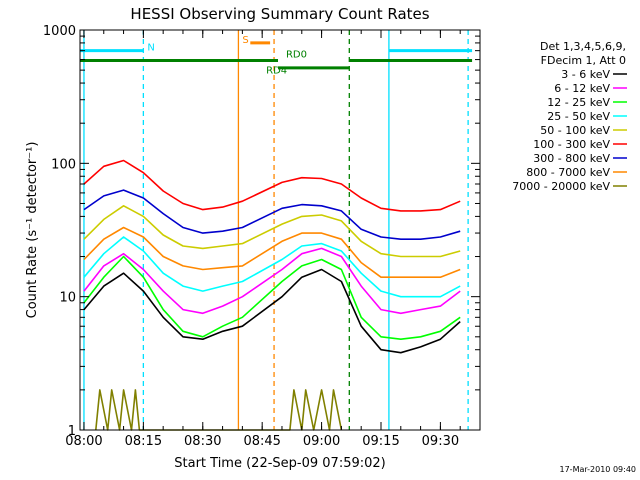  I want to click on legend-label: 12 - 25 keV, so click(578, 102).